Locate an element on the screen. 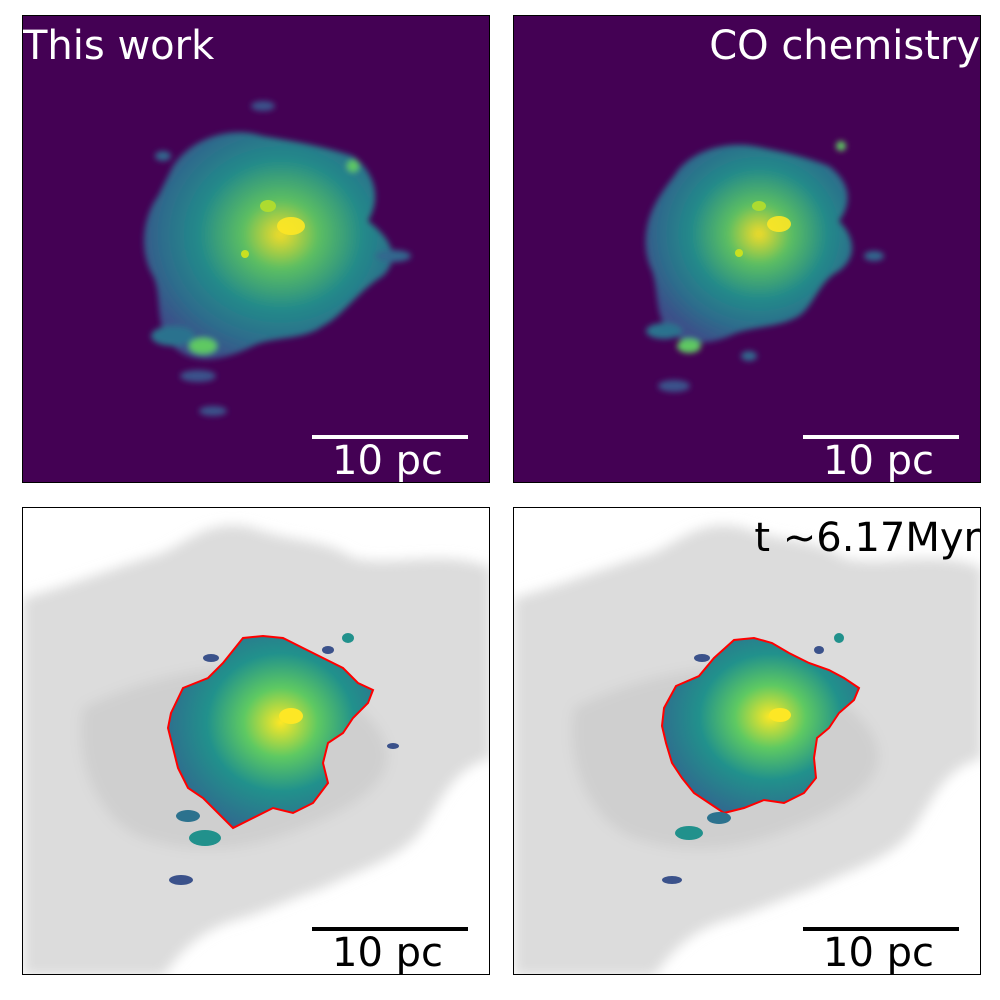 Image resolution: width=1000 pixels, height=1000 pixels. co-chemistry-map-image is located at coordinates (764, 266).